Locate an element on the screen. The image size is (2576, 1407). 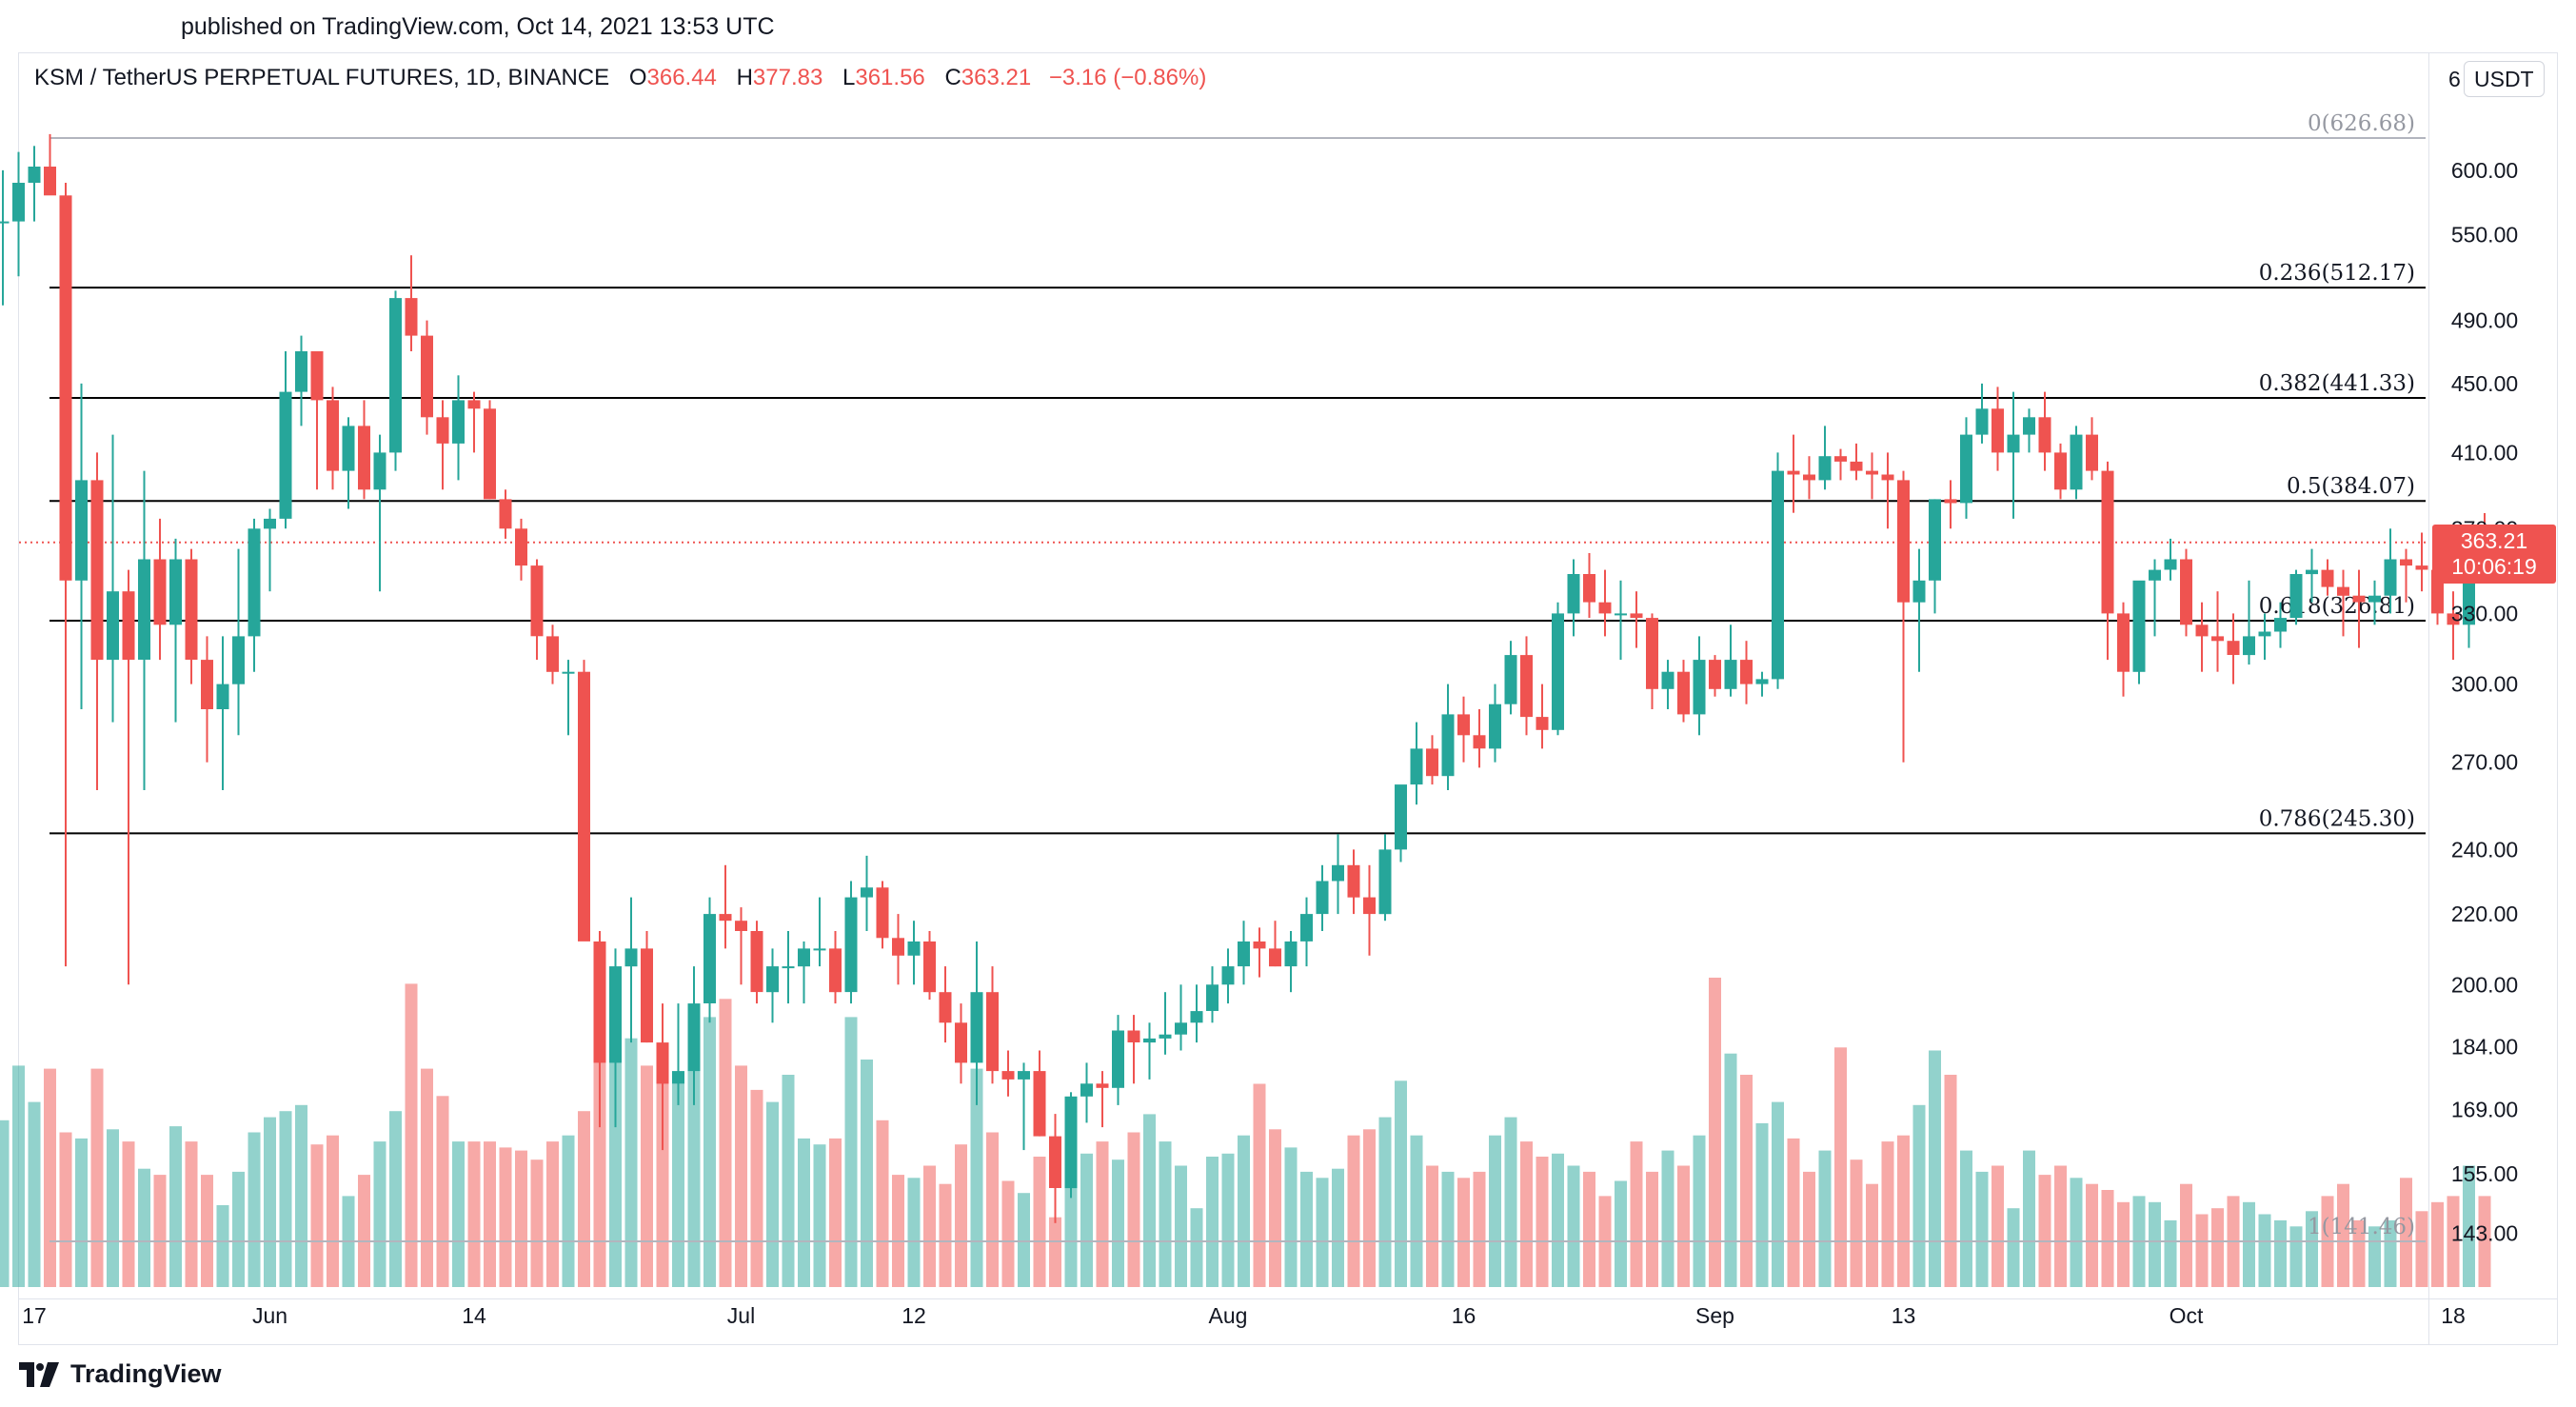
price-axis-tick: 184.00 is located at coordinates (2484, 1046).